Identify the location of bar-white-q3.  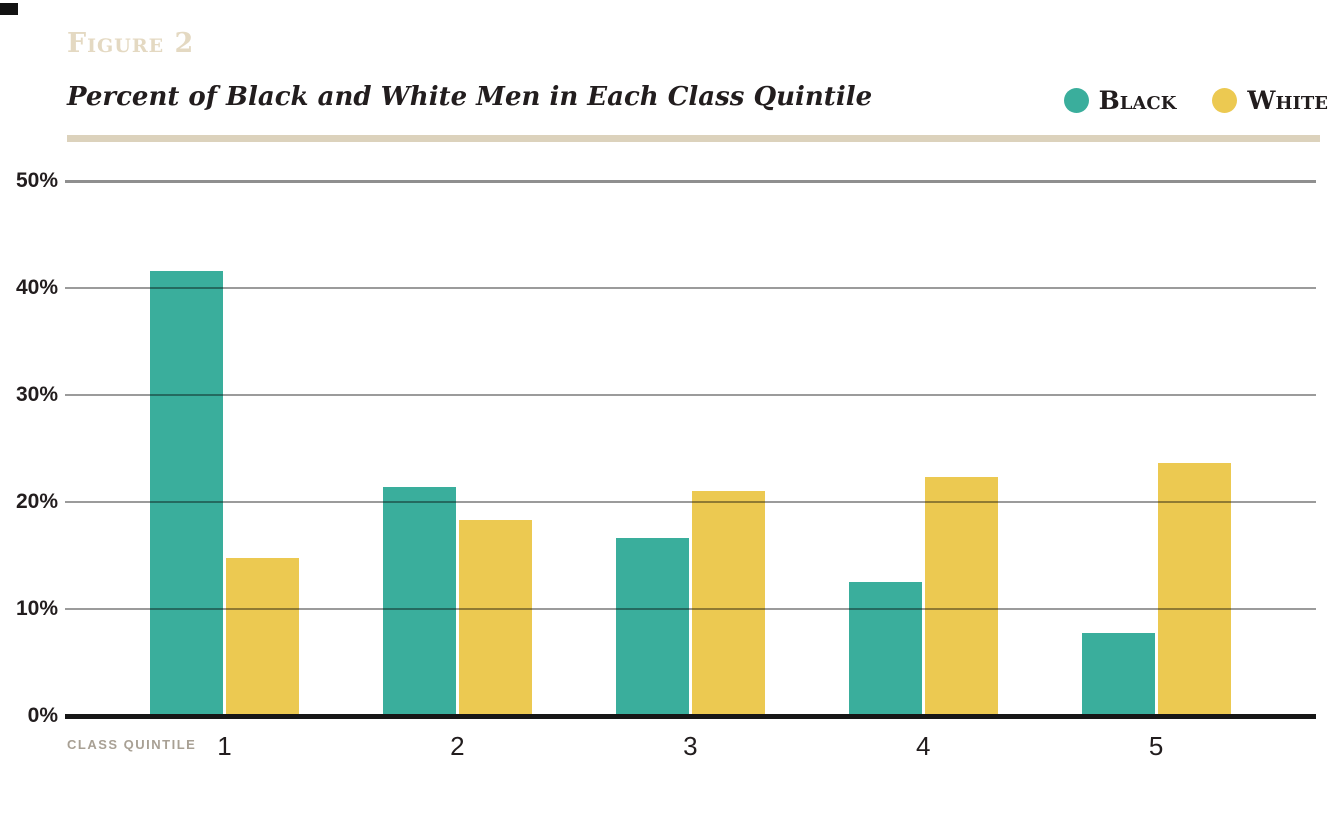
(728, 603).